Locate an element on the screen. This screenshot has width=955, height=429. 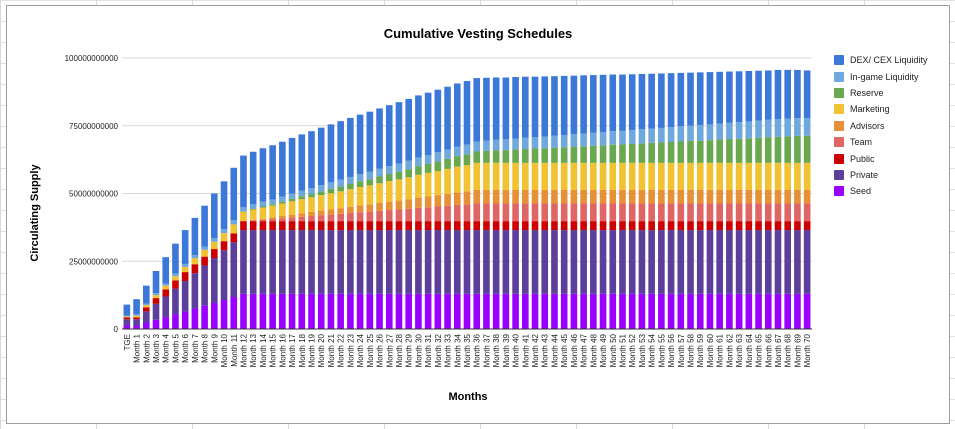
legend-item: Marketing is located at coordinates (881, 109).